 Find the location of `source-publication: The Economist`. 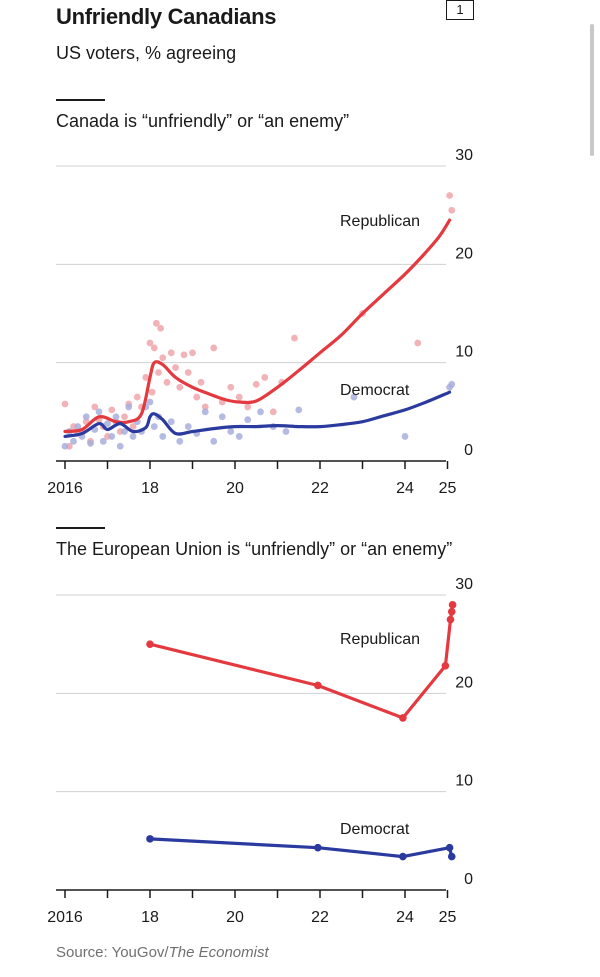

source-publication: The Economist is located at coordinates (218, 952).